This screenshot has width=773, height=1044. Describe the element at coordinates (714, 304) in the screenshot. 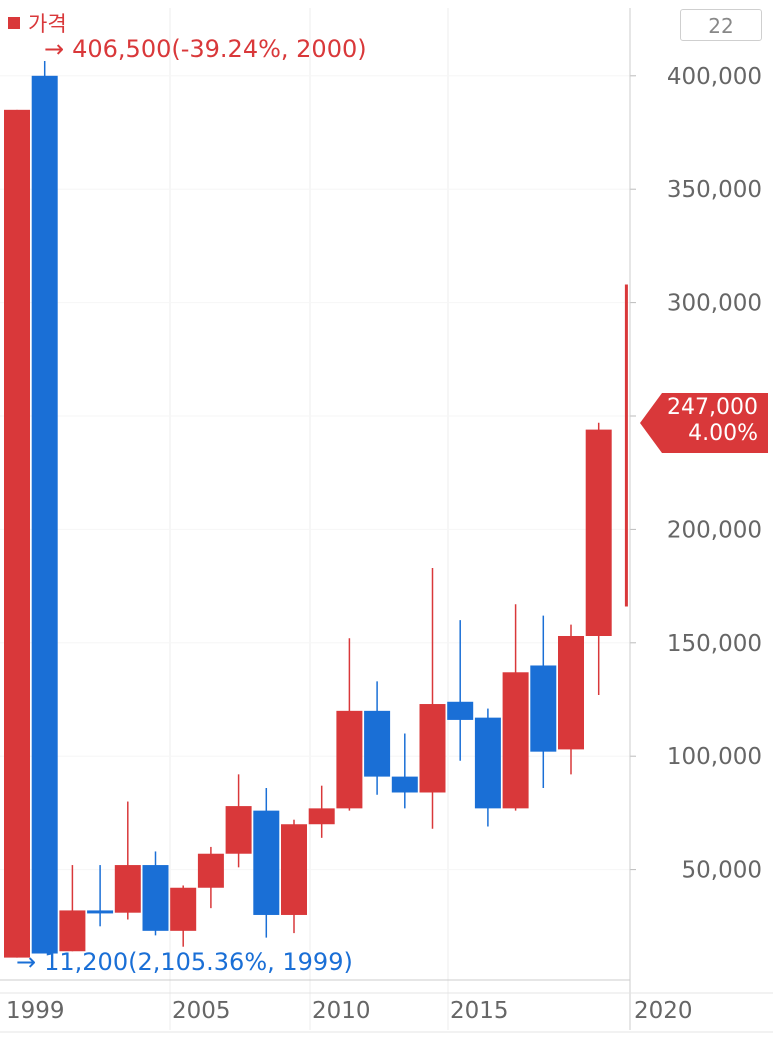

I see `y-tick-label: 300,000` at that location.